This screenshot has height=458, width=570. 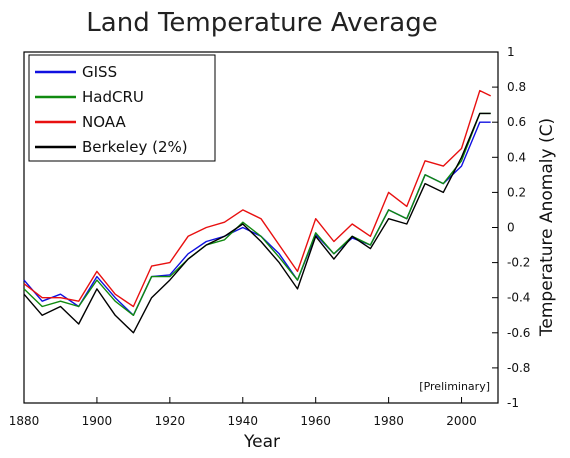 I want to click on y-tick-label: 1, so click(x=511, y=52).